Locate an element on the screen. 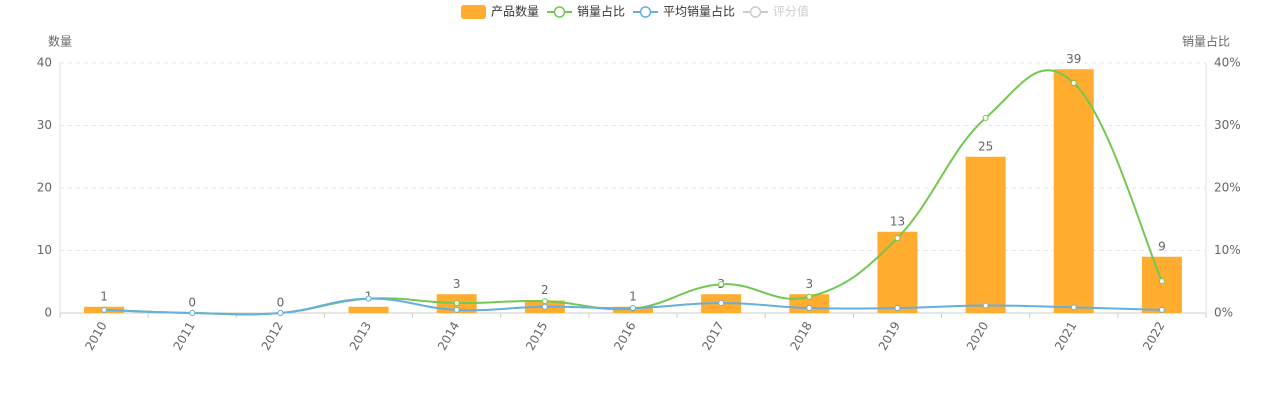 This screenshot has height=404, width=1278. data-label: 39 is located at coordinates (1073, 59).